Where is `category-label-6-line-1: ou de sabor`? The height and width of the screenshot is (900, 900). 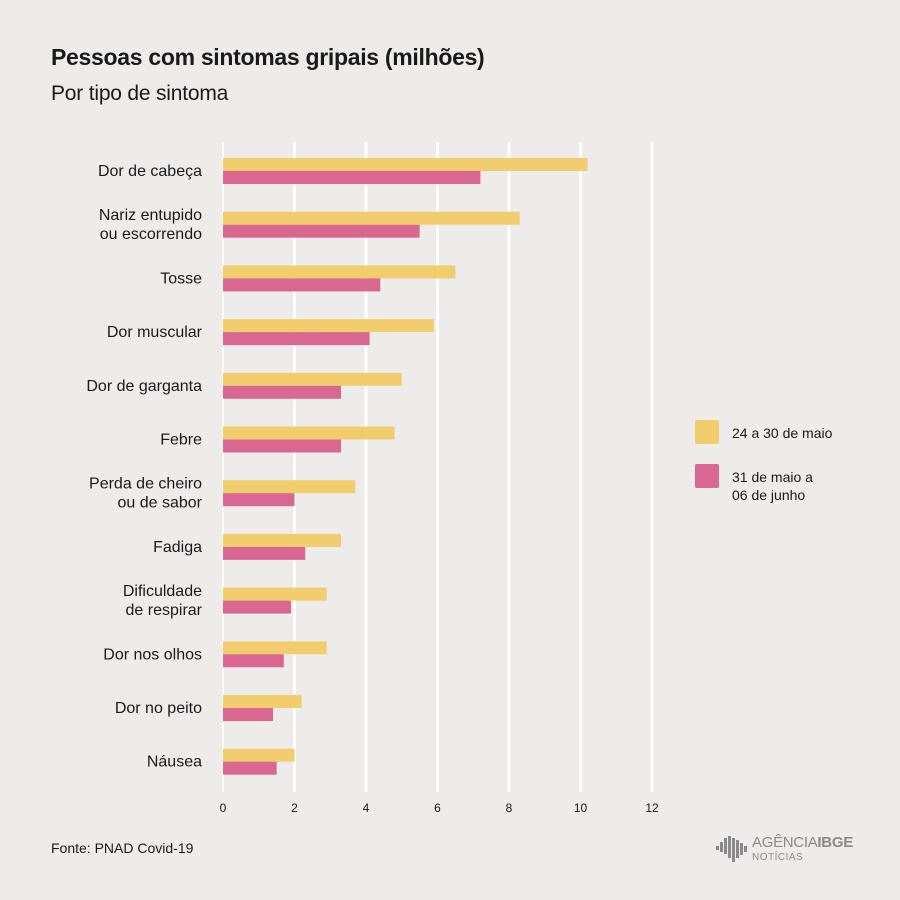 category-label-6-line-1: ou de sabor is located at coordinates (159, 503).